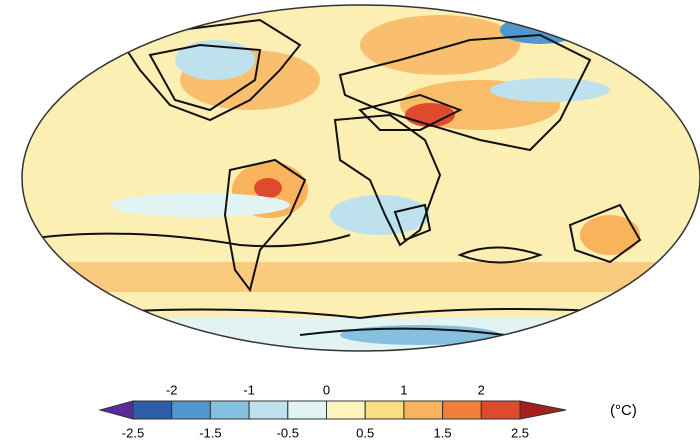  I want to click on colorbar-label: -2.5, so click(133, 432).